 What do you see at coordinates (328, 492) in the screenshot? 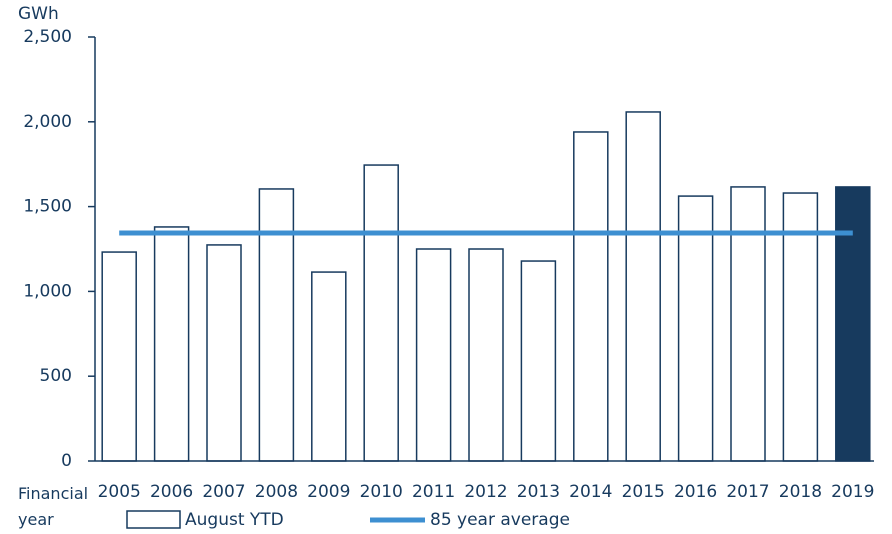
I see `x-tick-label: 2009` at bounding box center [328, 492].